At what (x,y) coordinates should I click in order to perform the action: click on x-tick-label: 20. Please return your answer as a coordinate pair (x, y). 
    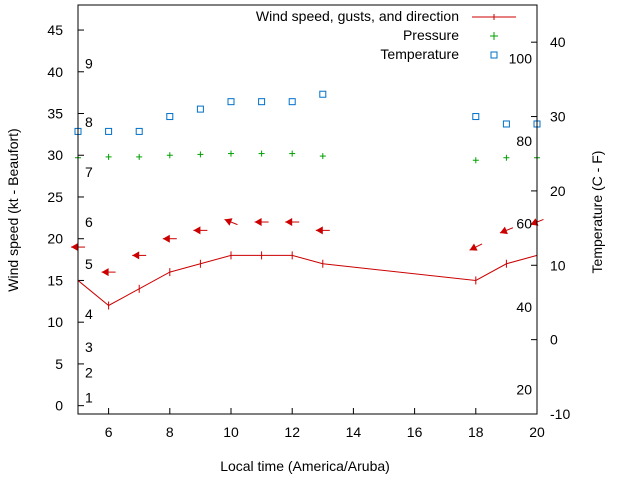
    Looking at the image, I should click on (537, 432).